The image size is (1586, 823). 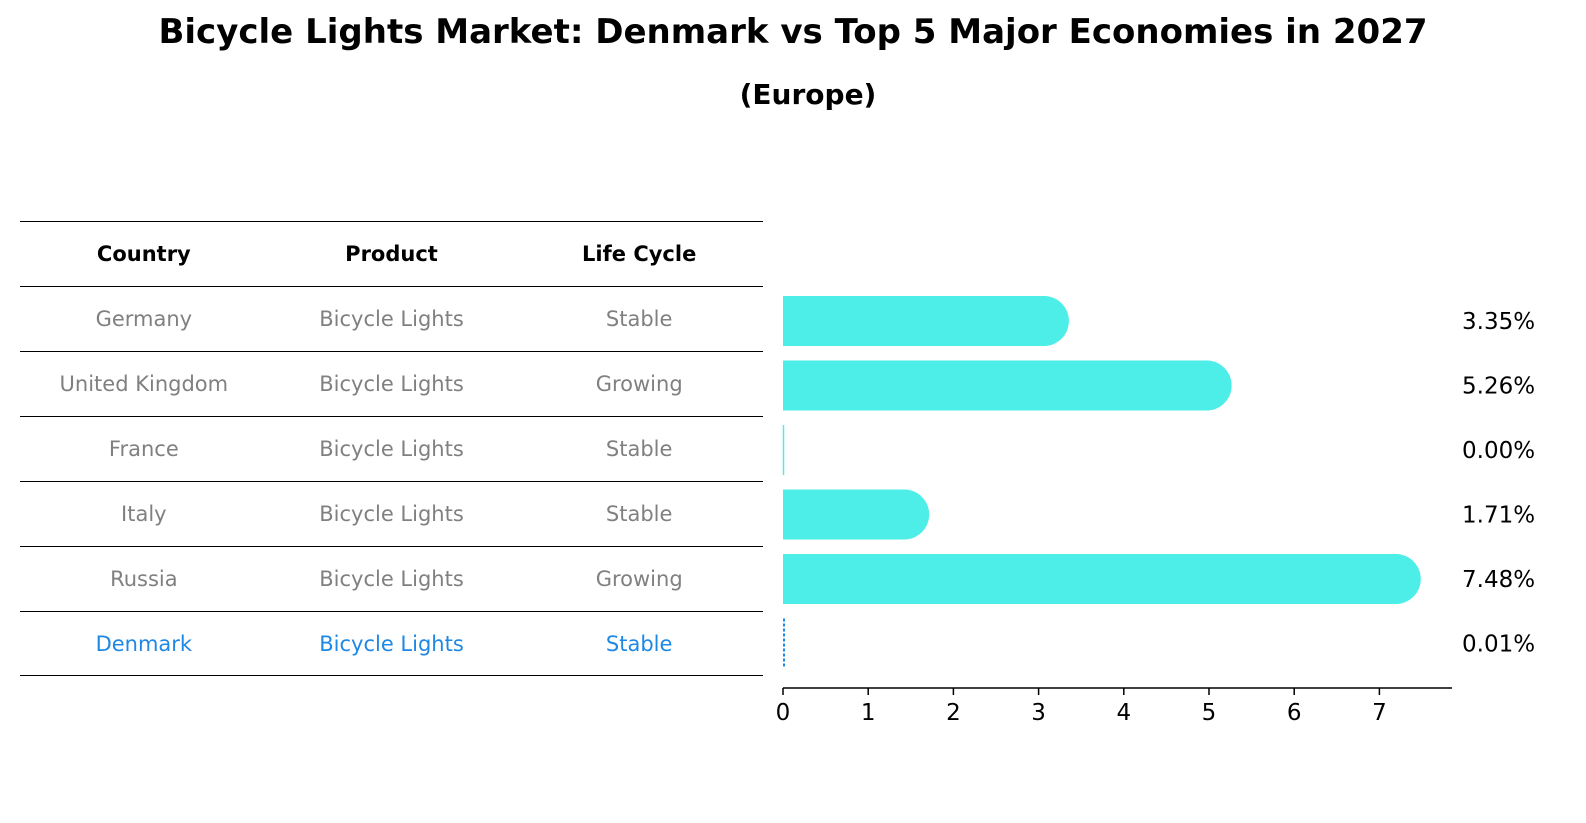 I want to click on table-row: United Kingdom Bicycle Lights Growing, so click(x=391, y=383).